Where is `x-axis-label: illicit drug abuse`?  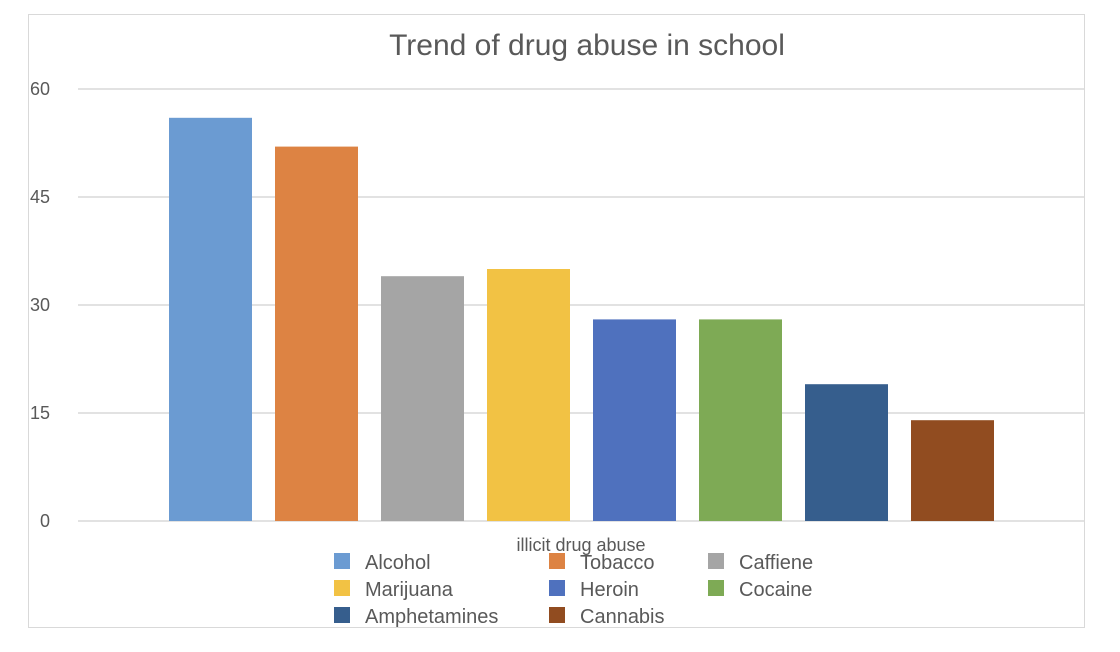 x-axis-label: illicit drug abuse is located at coordinates (580, 545).